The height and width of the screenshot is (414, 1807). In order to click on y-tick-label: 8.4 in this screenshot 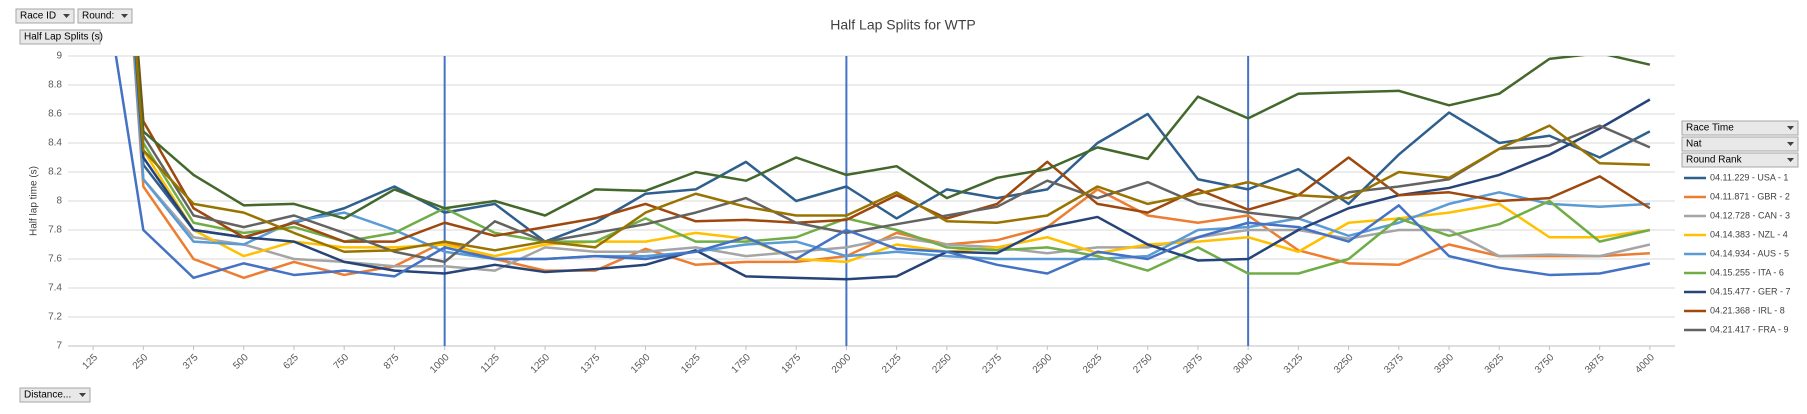, I will do `click(55, 143)`.